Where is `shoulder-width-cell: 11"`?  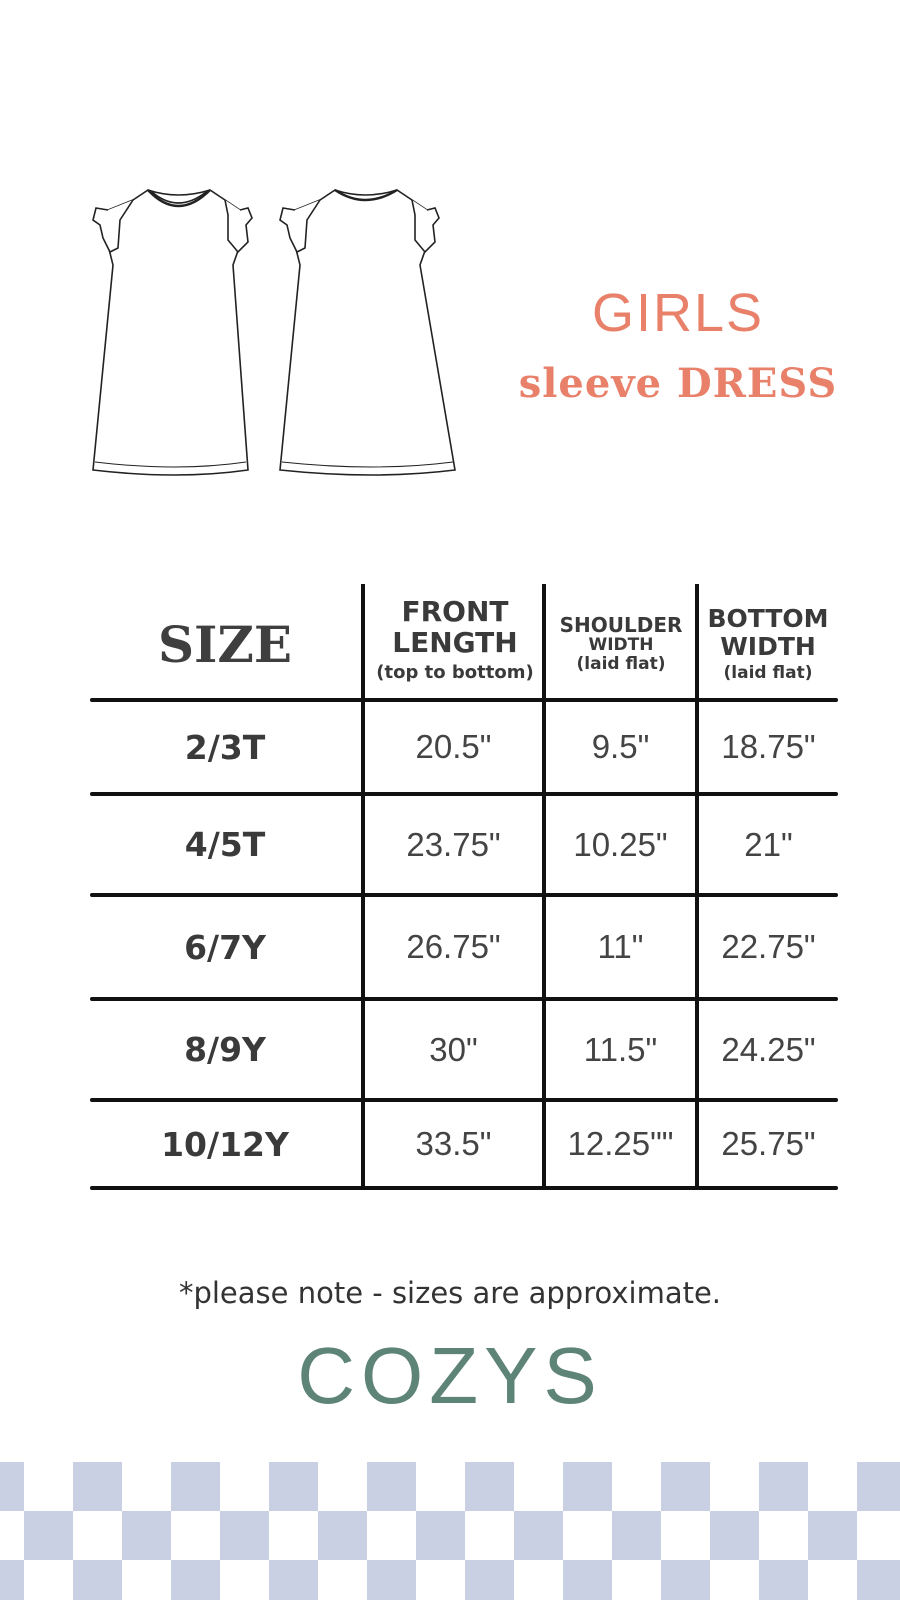 shoulder-width-cell: 11" is located at coordinates (620, 946).